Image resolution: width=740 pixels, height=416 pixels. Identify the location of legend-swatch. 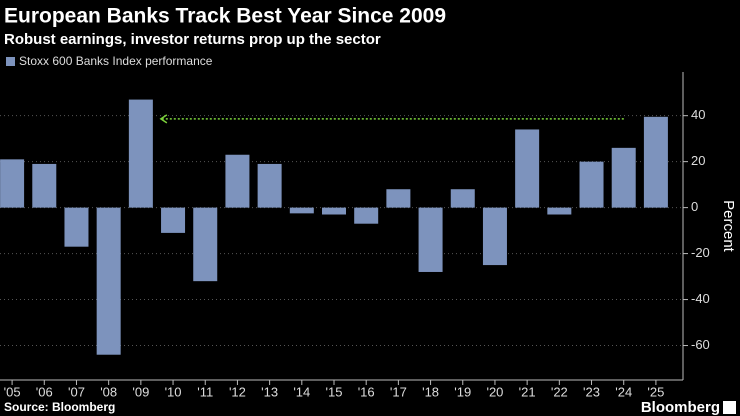
(10, 61).